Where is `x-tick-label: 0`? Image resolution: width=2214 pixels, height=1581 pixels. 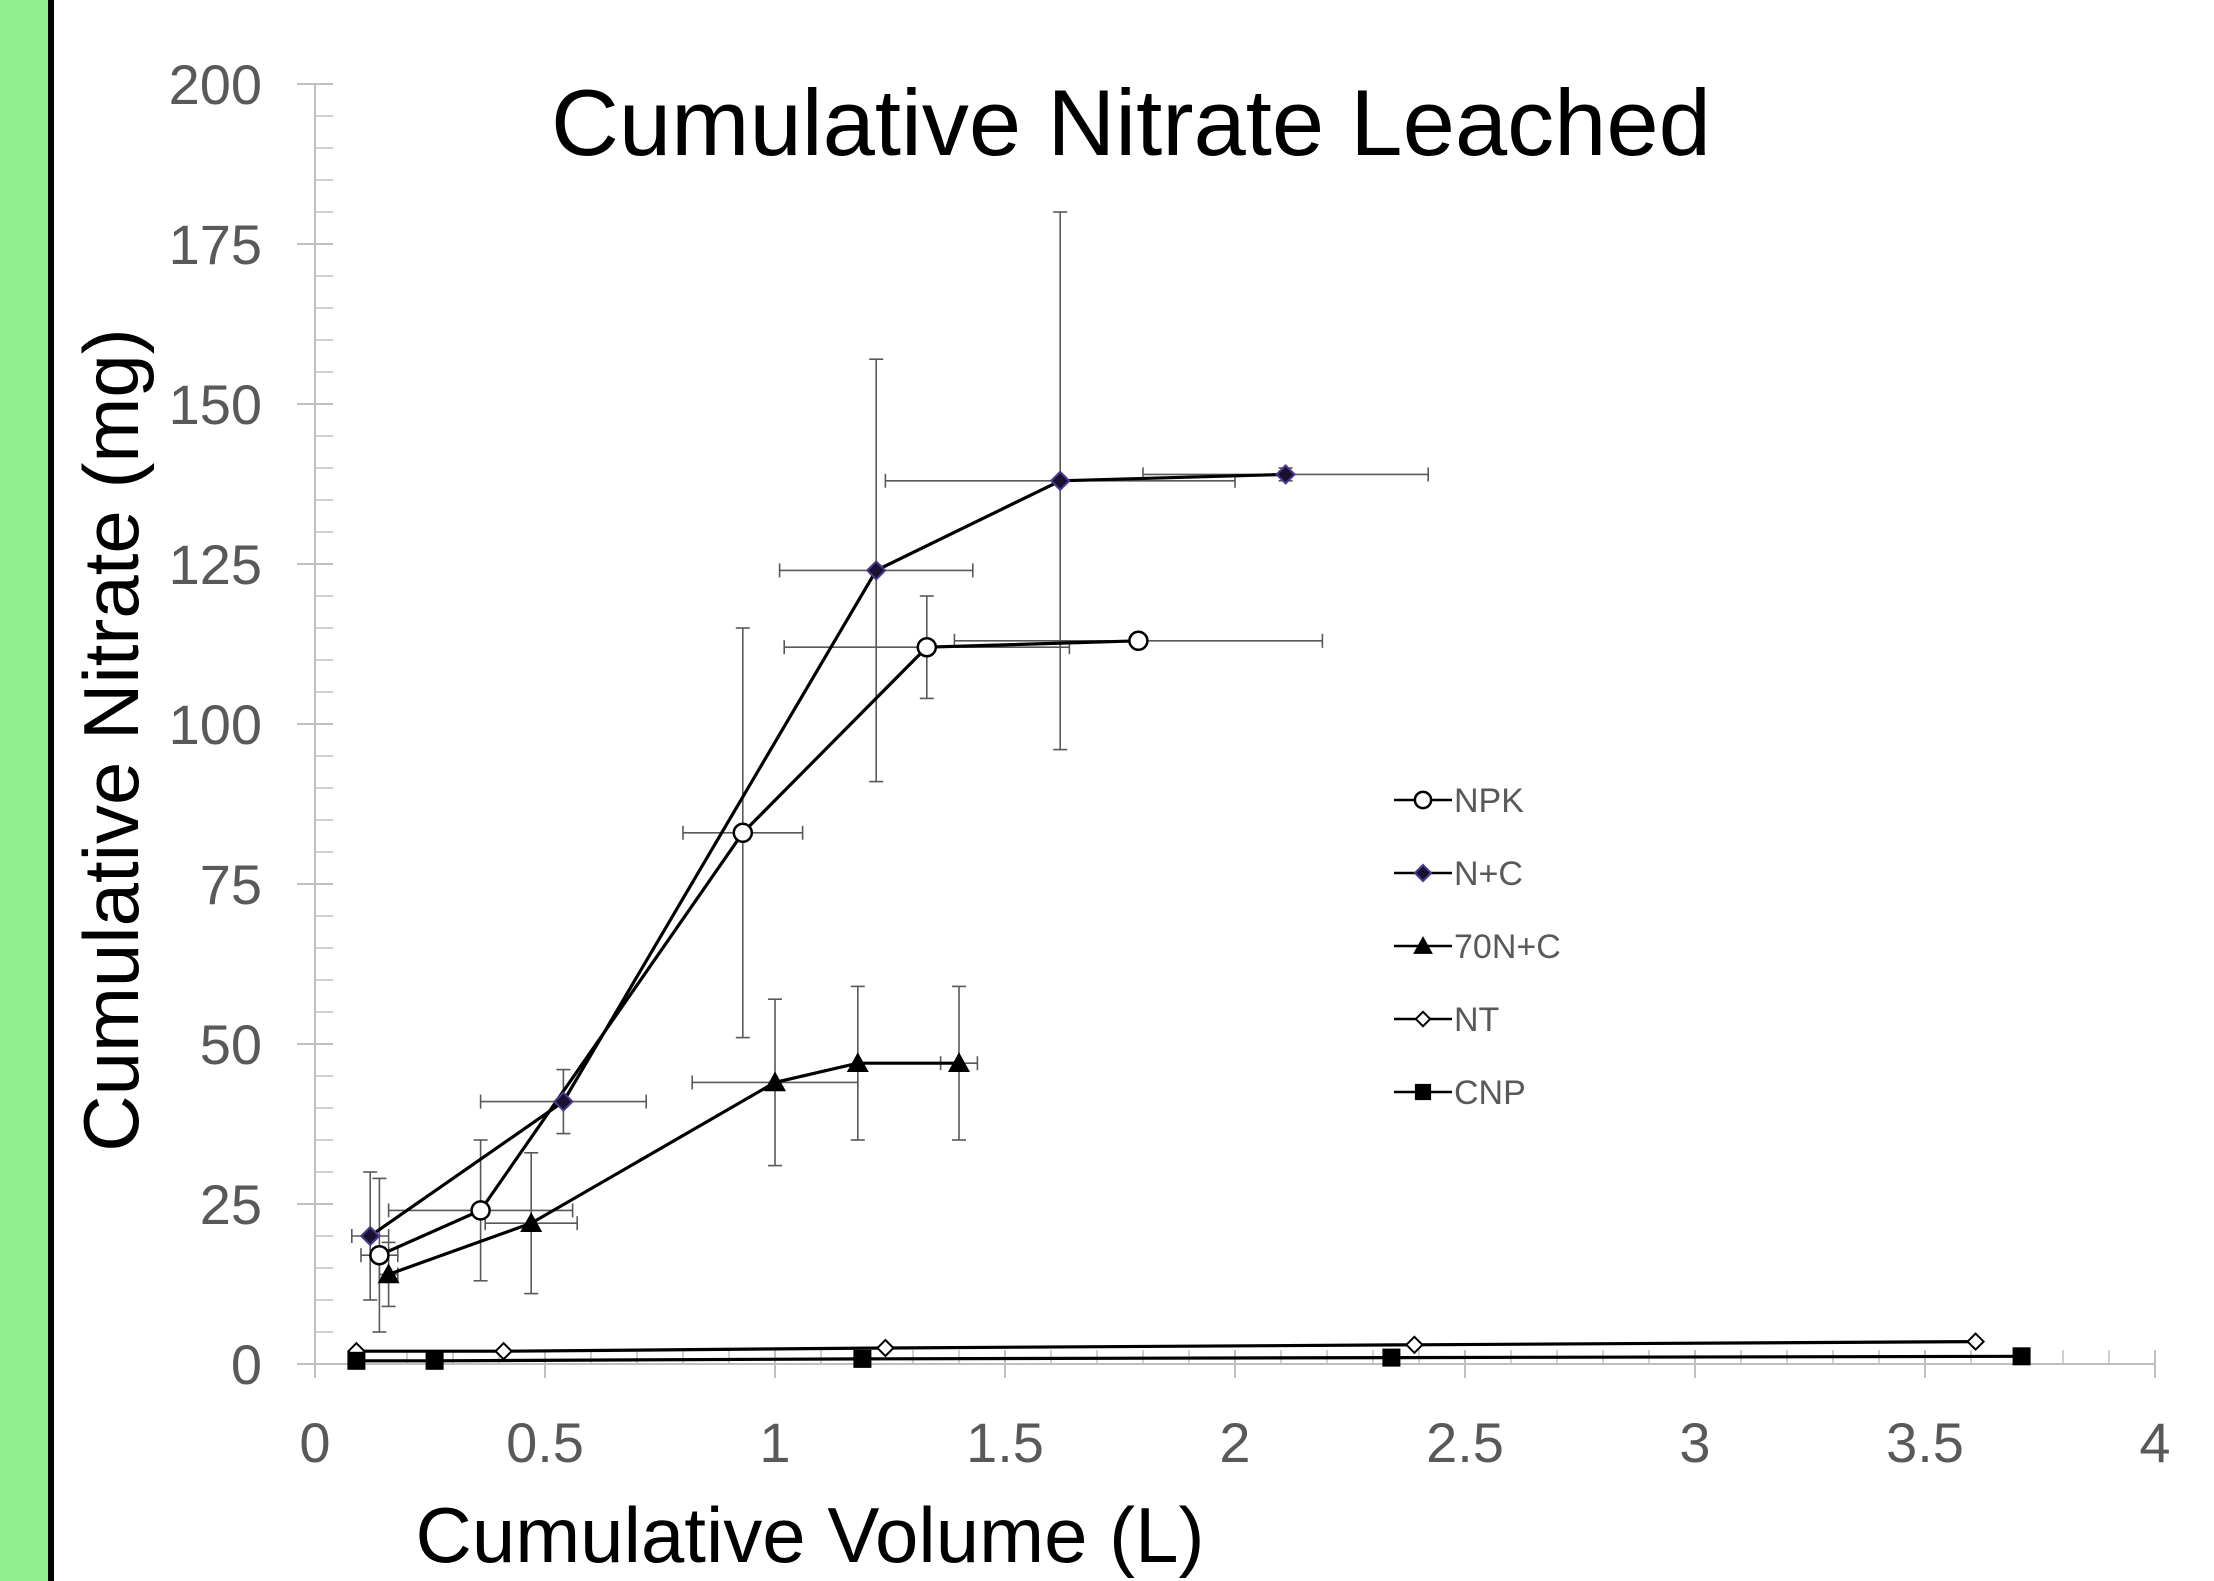 x-tick-label: 0 is located at coordinates (314, 1442).